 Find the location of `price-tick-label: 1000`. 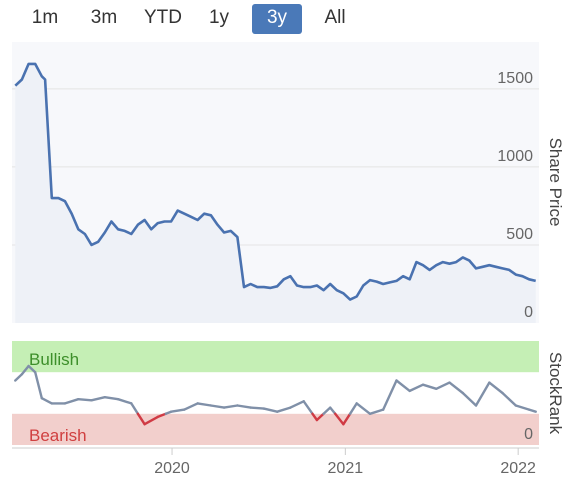

price-tick-label: 1000 is located at coordinates (515, 156).